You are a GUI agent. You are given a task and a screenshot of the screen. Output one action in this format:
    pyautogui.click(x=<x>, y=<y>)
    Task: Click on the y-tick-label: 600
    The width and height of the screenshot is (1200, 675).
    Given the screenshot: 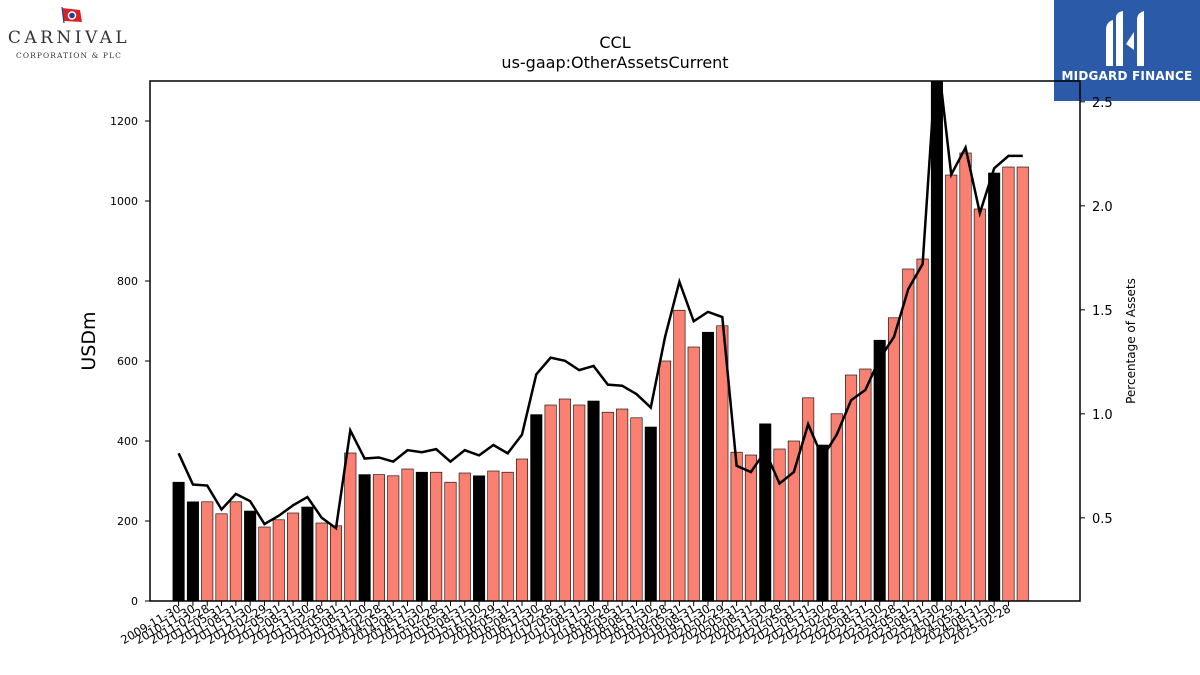 What is the action you would take?
    pyautogui.click(x=127, y=361)
    